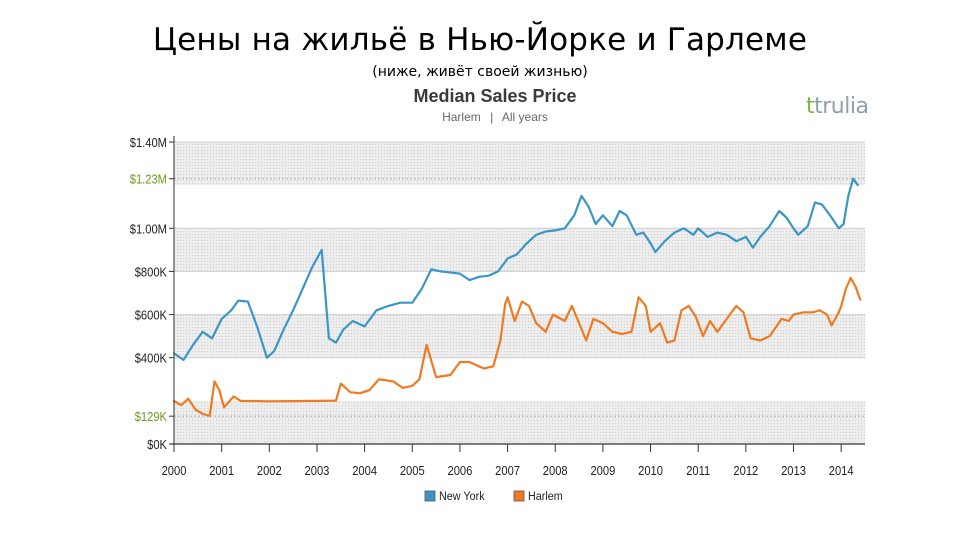  Describe the element at coordinates (555, 470) in the screenshot. I see `x-tick-label: 2008` at that location.